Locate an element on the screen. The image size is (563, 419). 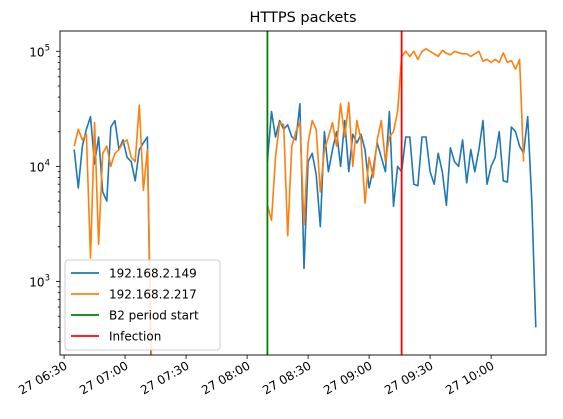
x-tick-label: 27 06:30 is located at coordinates (42, 377).